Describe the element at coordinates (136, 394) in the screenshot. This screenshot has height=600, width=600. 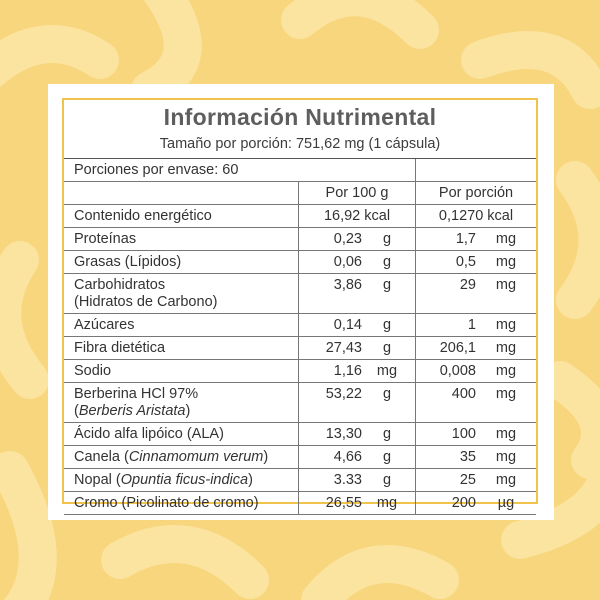
I see `nutrient-label-line1: Berberina HCl 97%` at that location.